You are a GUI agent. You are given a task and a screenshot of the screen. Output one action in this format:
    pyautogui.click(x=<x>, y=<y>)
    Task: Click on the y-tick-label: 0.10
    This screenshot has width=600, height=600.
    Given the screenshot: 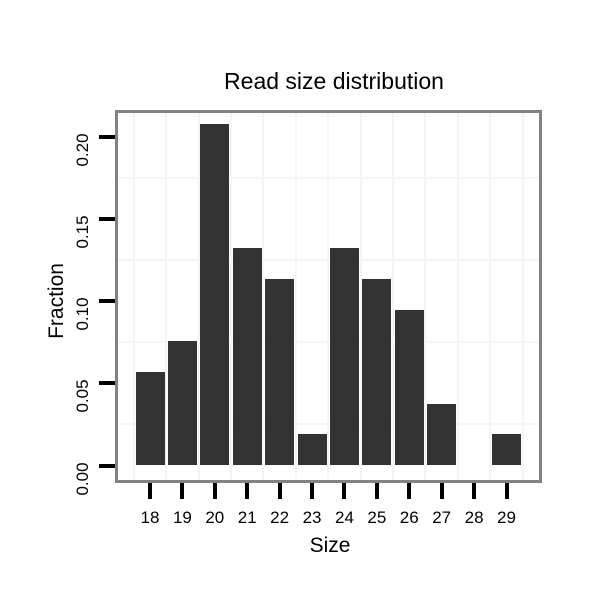 What is the action you would take?
    pyautogui.click(x=82, y=314)
    